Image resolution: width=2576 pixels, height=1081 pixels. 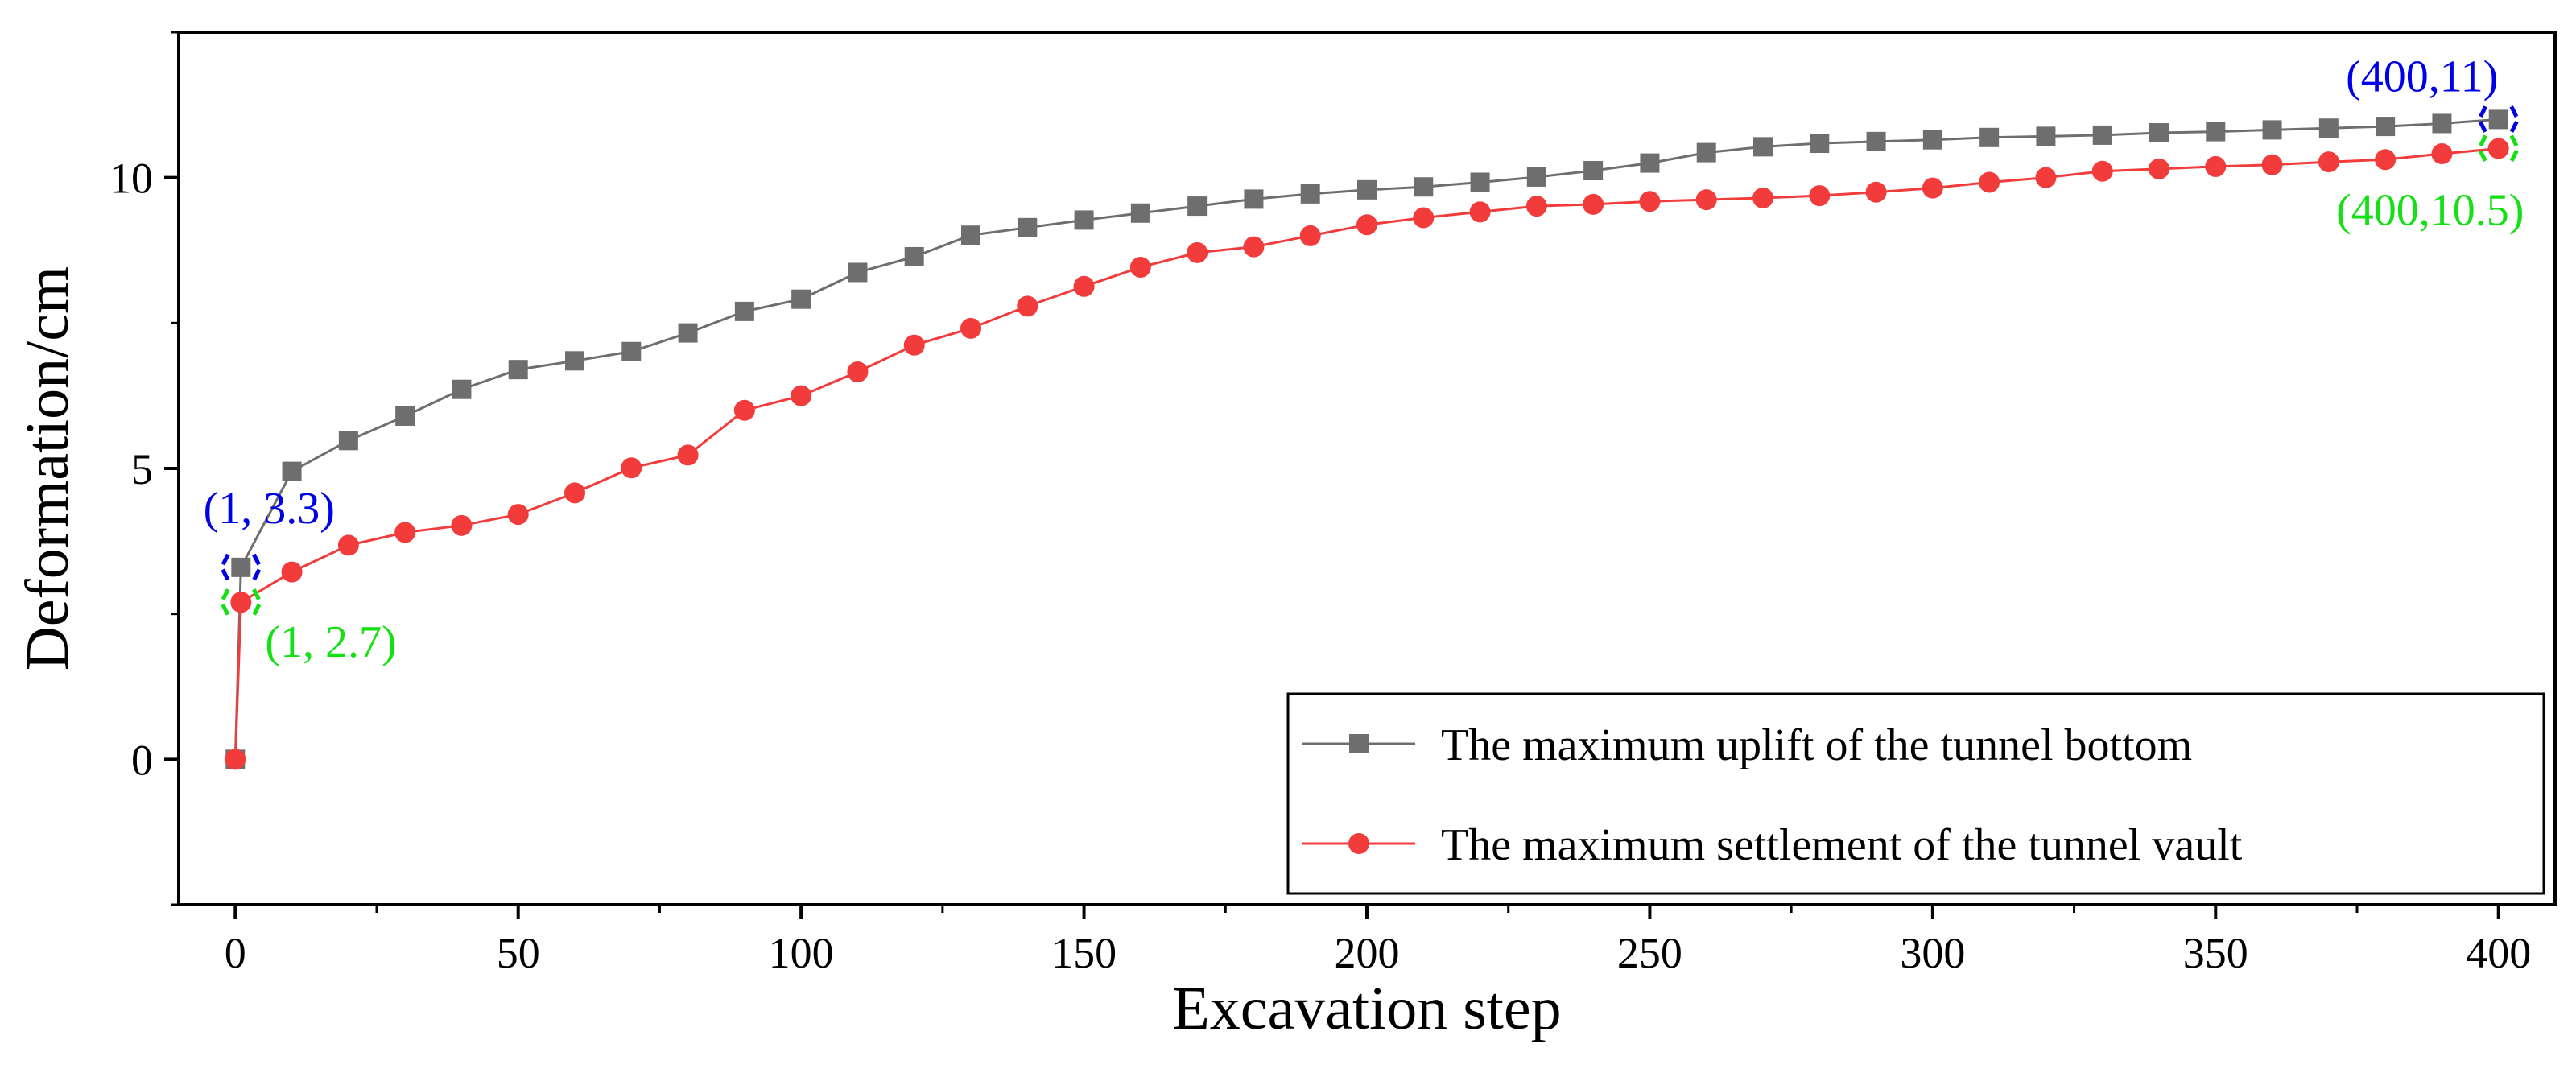 I want to click on x-tick-label: 400, so click(x=2498, y=953).